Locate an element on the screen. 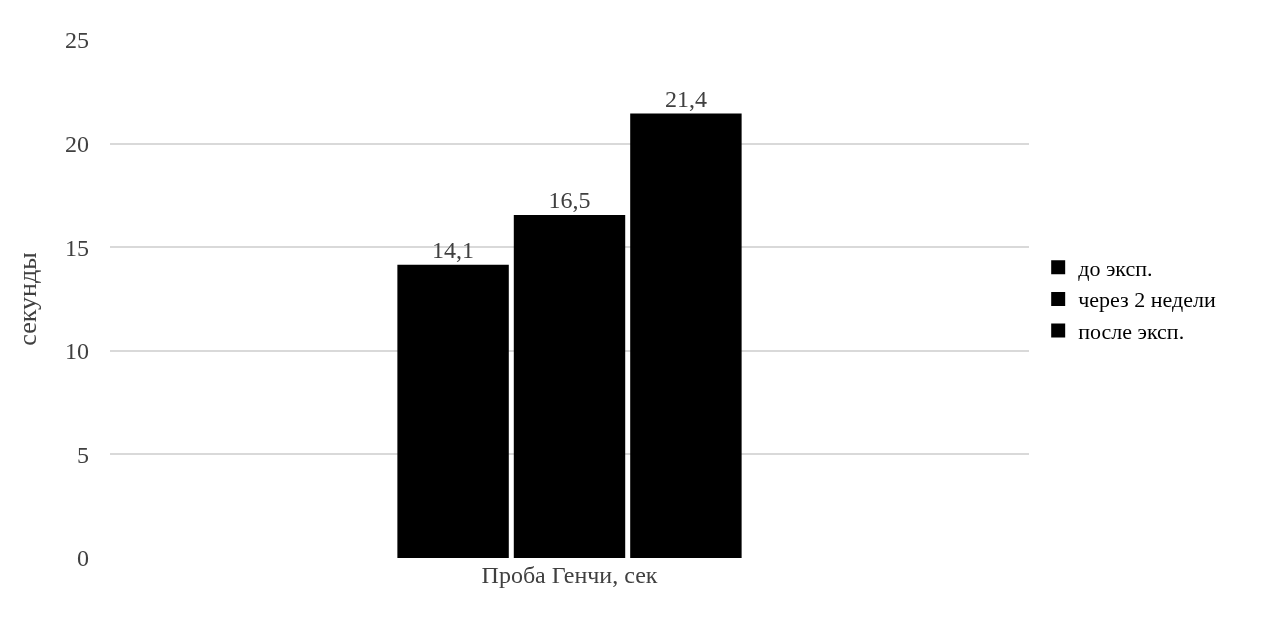  y-tick-label: 0 is located at coordinates (83, 558).